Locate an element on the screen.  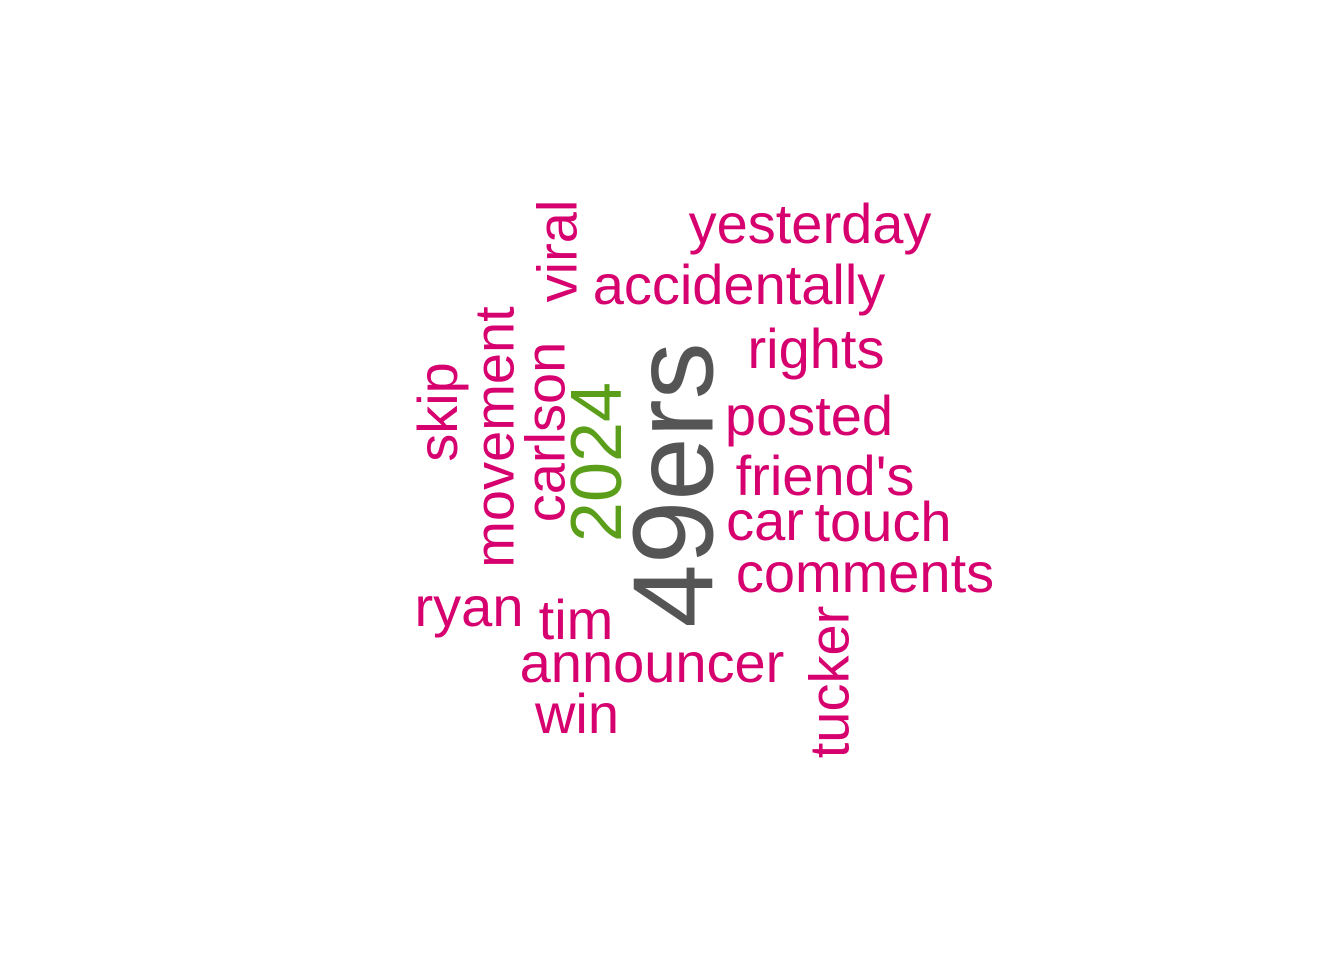
word-yesterday: yesterday is located at coordinates (810, 223).